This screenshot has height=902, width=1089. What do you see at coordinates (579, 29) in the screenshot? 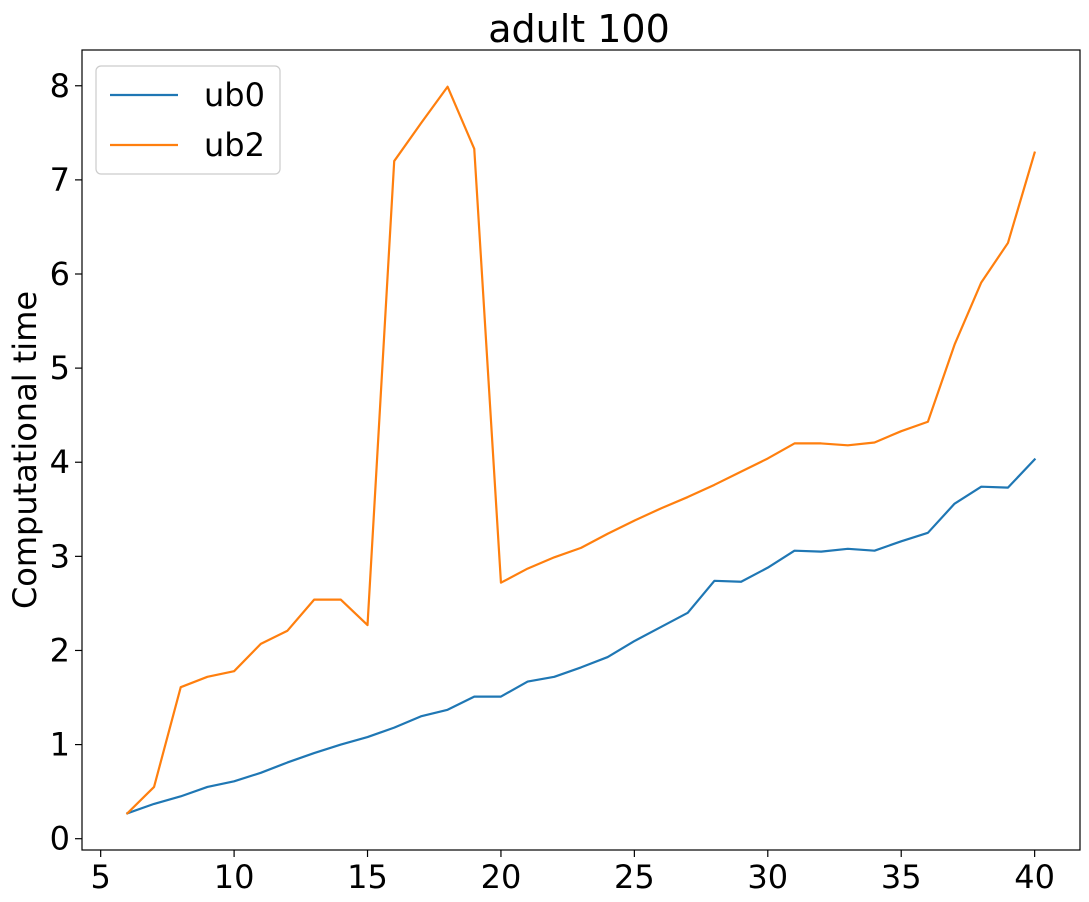
I see `chart-title: adult 100` at bounding box center [579, 29].